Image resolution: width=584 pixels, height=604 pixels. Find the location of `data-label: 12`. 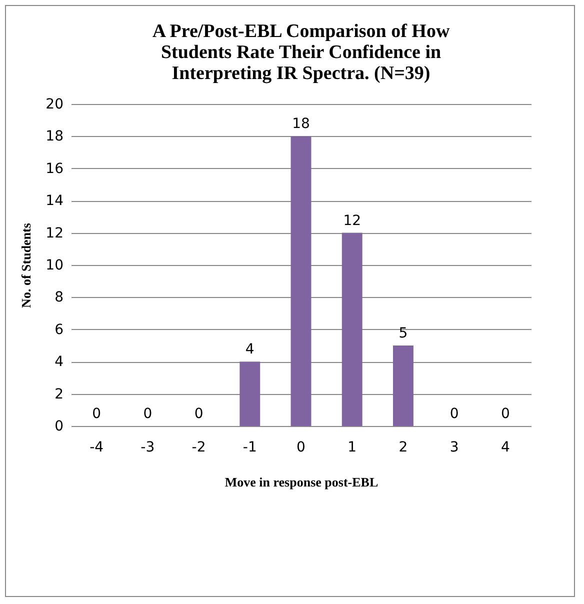

data-label: 12 is located at coordinates (352, 220).